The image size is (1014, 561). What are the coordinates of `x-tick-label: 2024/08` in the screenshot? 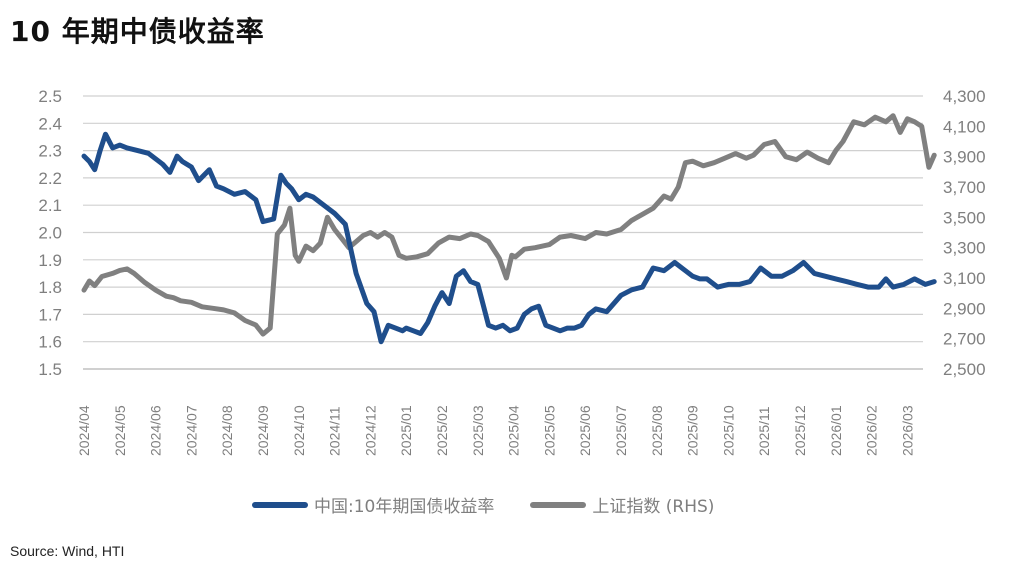 It's located at (227, 430).